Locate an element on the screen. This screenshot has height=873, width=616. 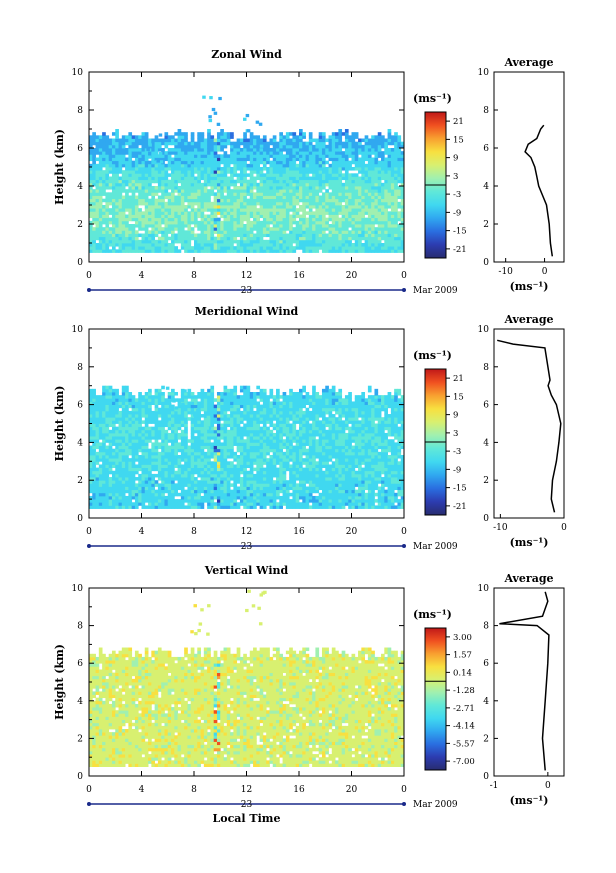
colorbar-tick-label: 3.00 is located at coordinates (462, 638).